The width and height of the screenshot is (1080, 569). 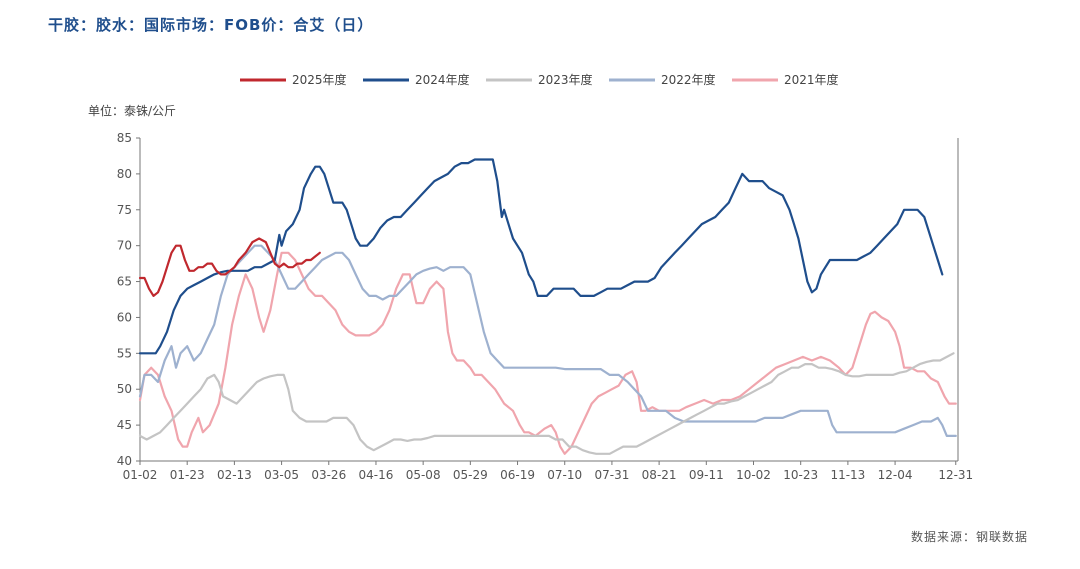 I want to click on legend-label: 2021年度, so click(x=811, y=79).